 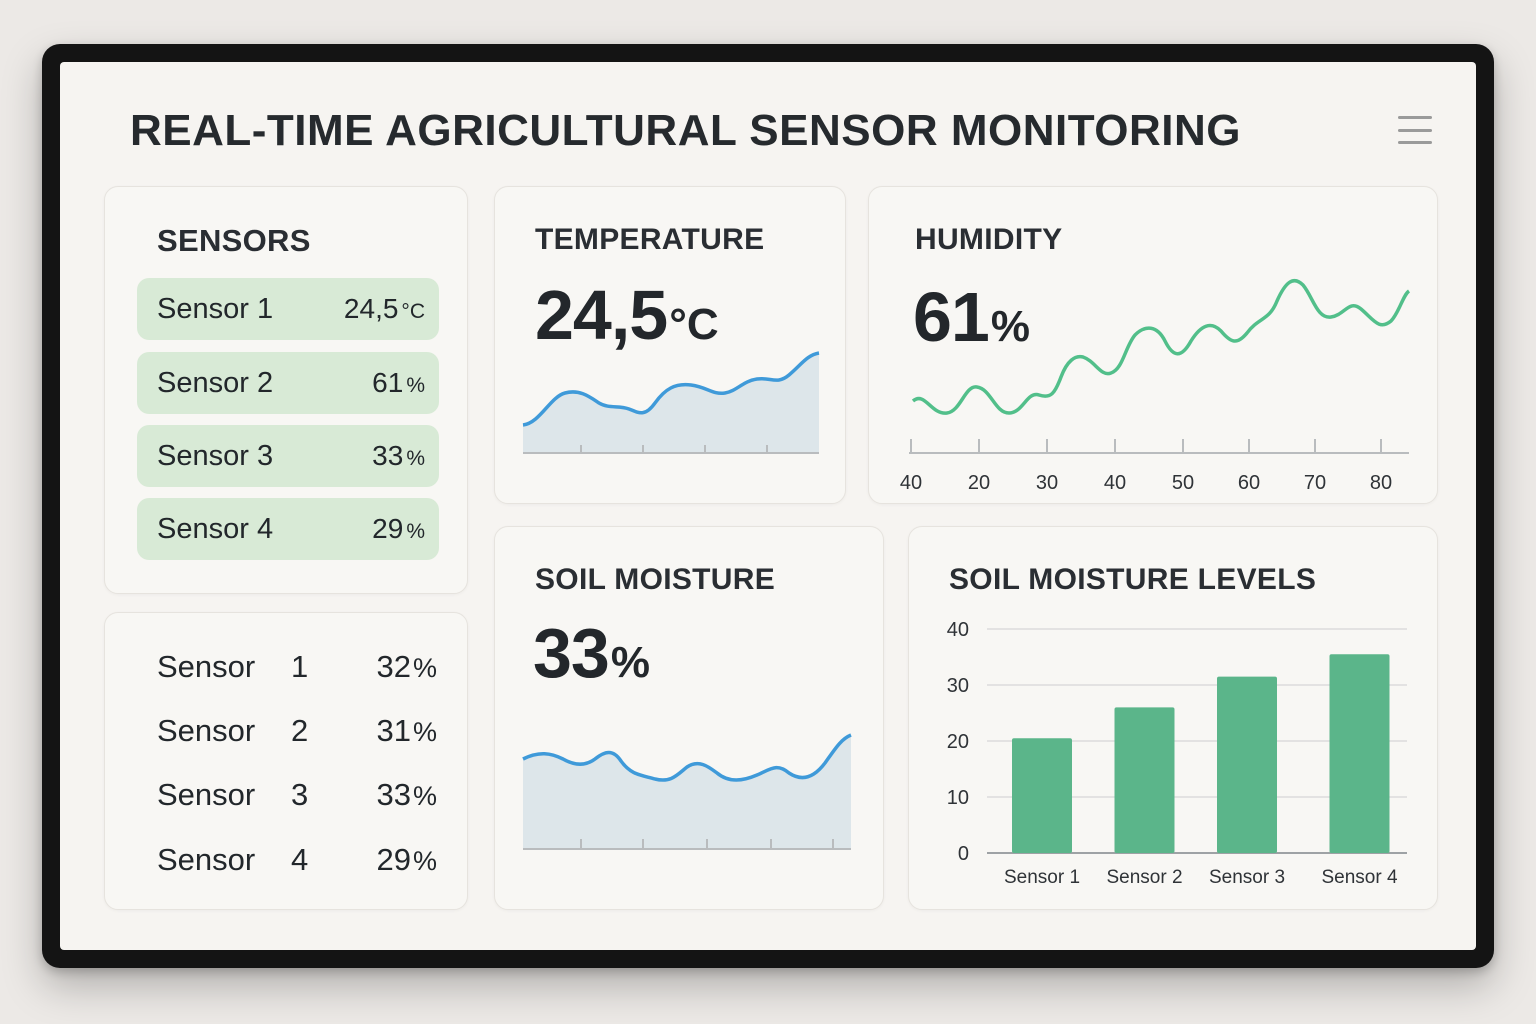 What do you see at coordinates (384, 308) in the screenshot?
I see `sensor-value: 24,5 °C` at bounding box center [384, 308].